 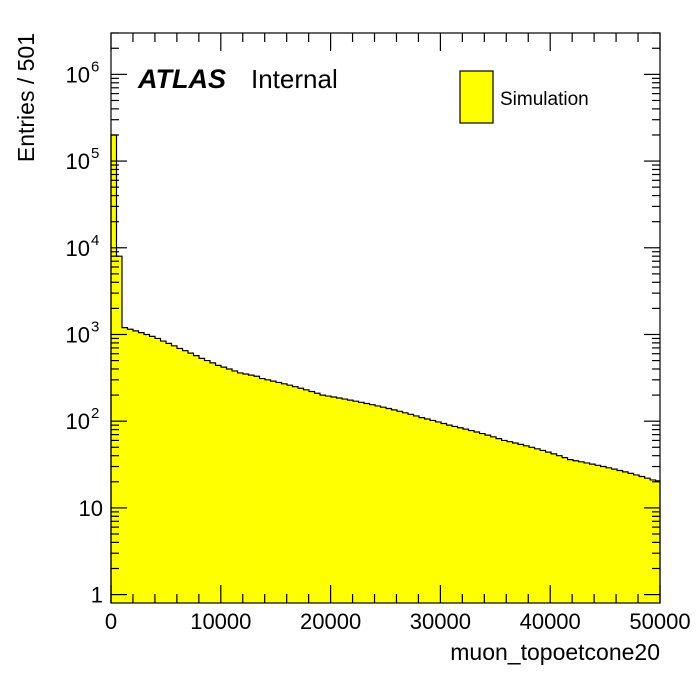 I want to click on atlas-label: ATLAS, so click(x=181, y=79).